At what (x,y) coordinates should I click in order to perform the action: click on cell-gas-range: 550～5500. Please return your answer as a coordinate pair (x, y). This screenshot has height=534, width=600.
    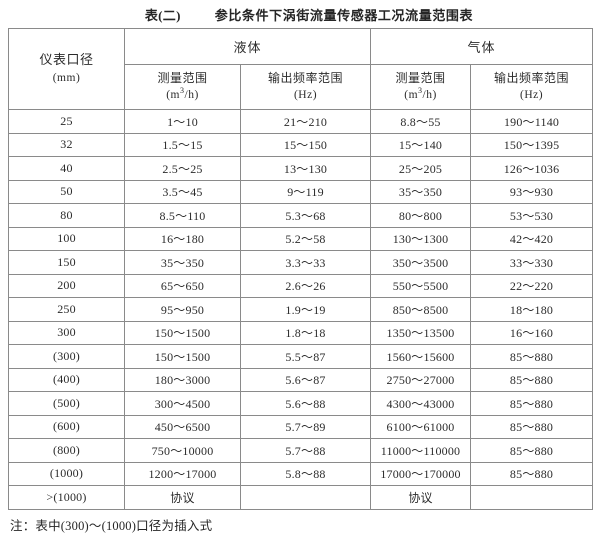
    Looking at the image, I should click on (421, 285).